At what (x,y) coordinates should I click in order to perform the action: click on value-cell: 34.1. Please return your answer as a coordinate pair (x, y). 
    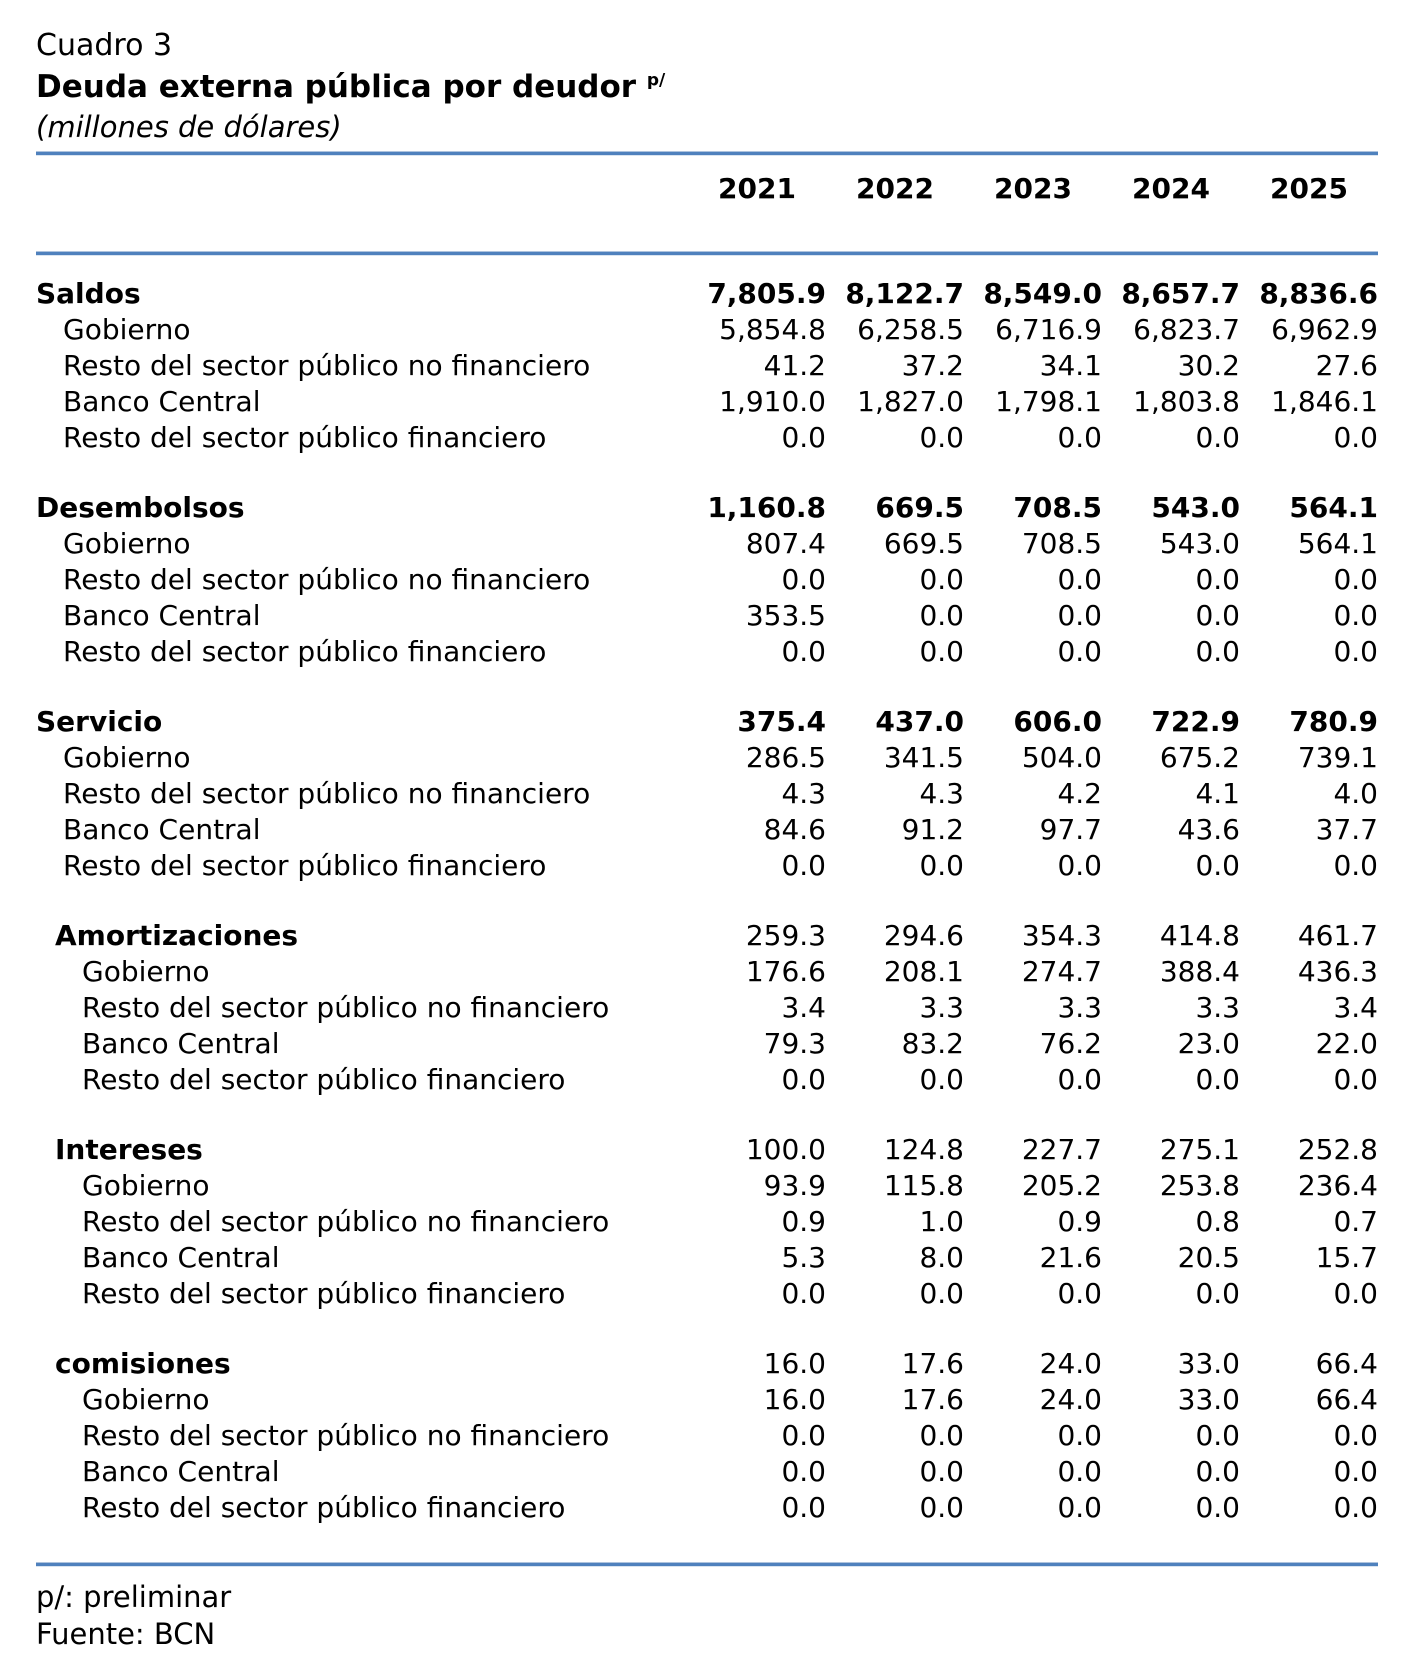
    Looking at the image, I should click on (1070, 365).